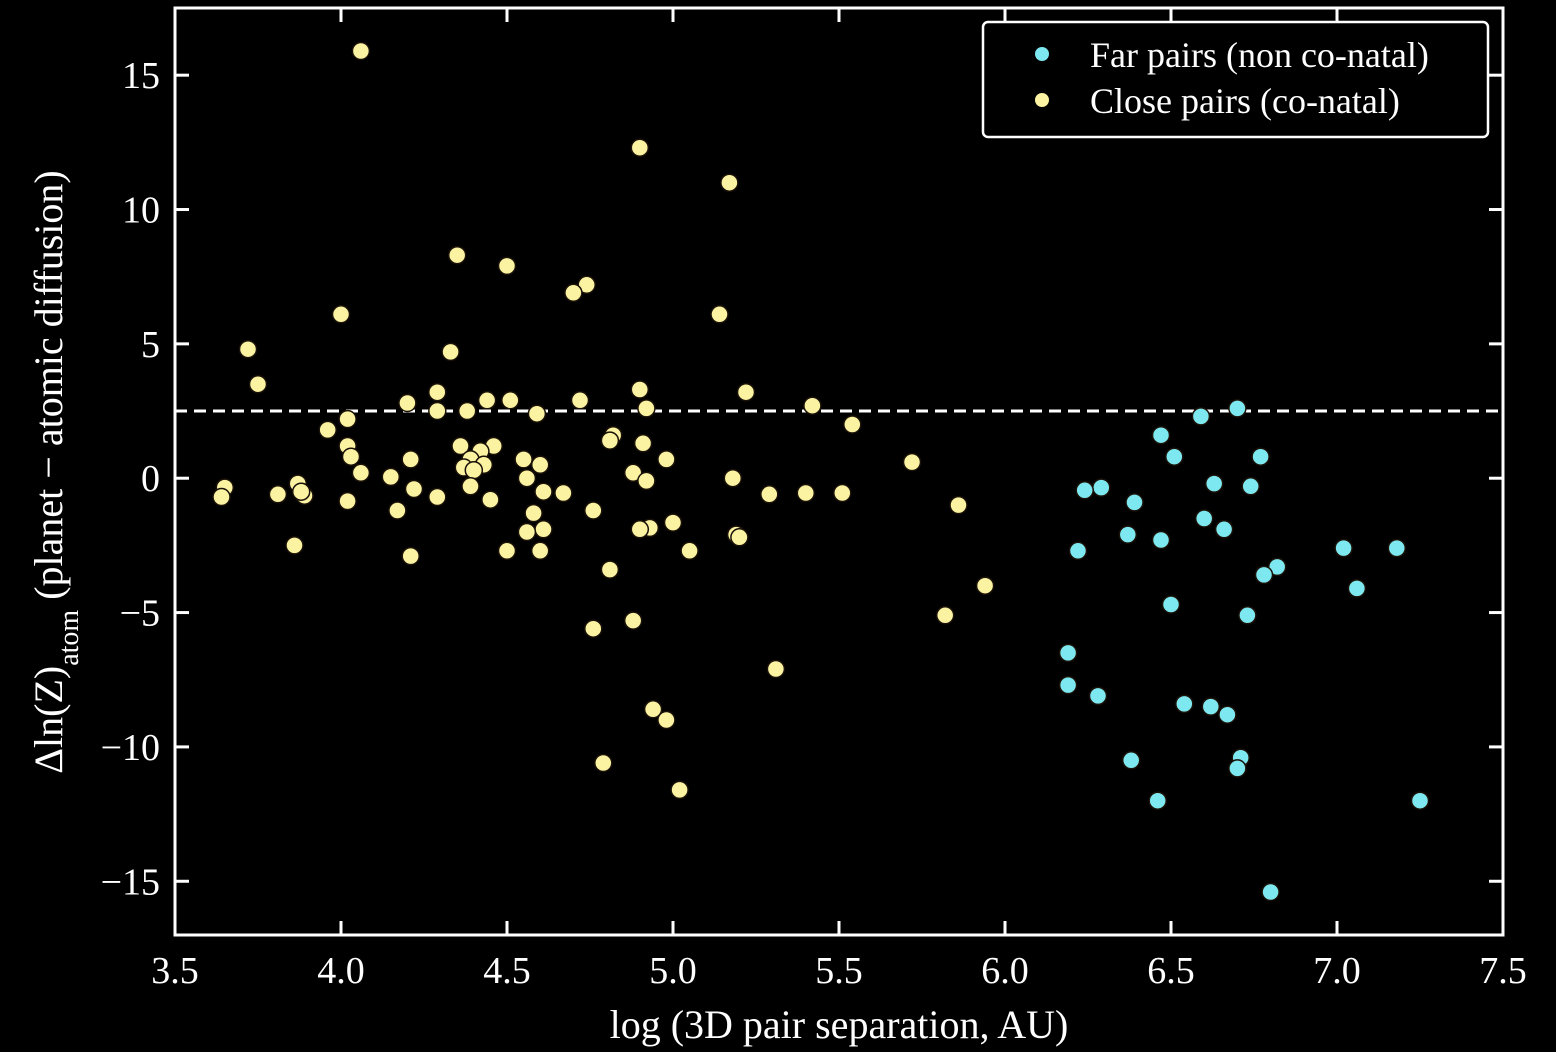  I want to click on legend-label-close: Close pairs (co-natal), so click(1245, 101).